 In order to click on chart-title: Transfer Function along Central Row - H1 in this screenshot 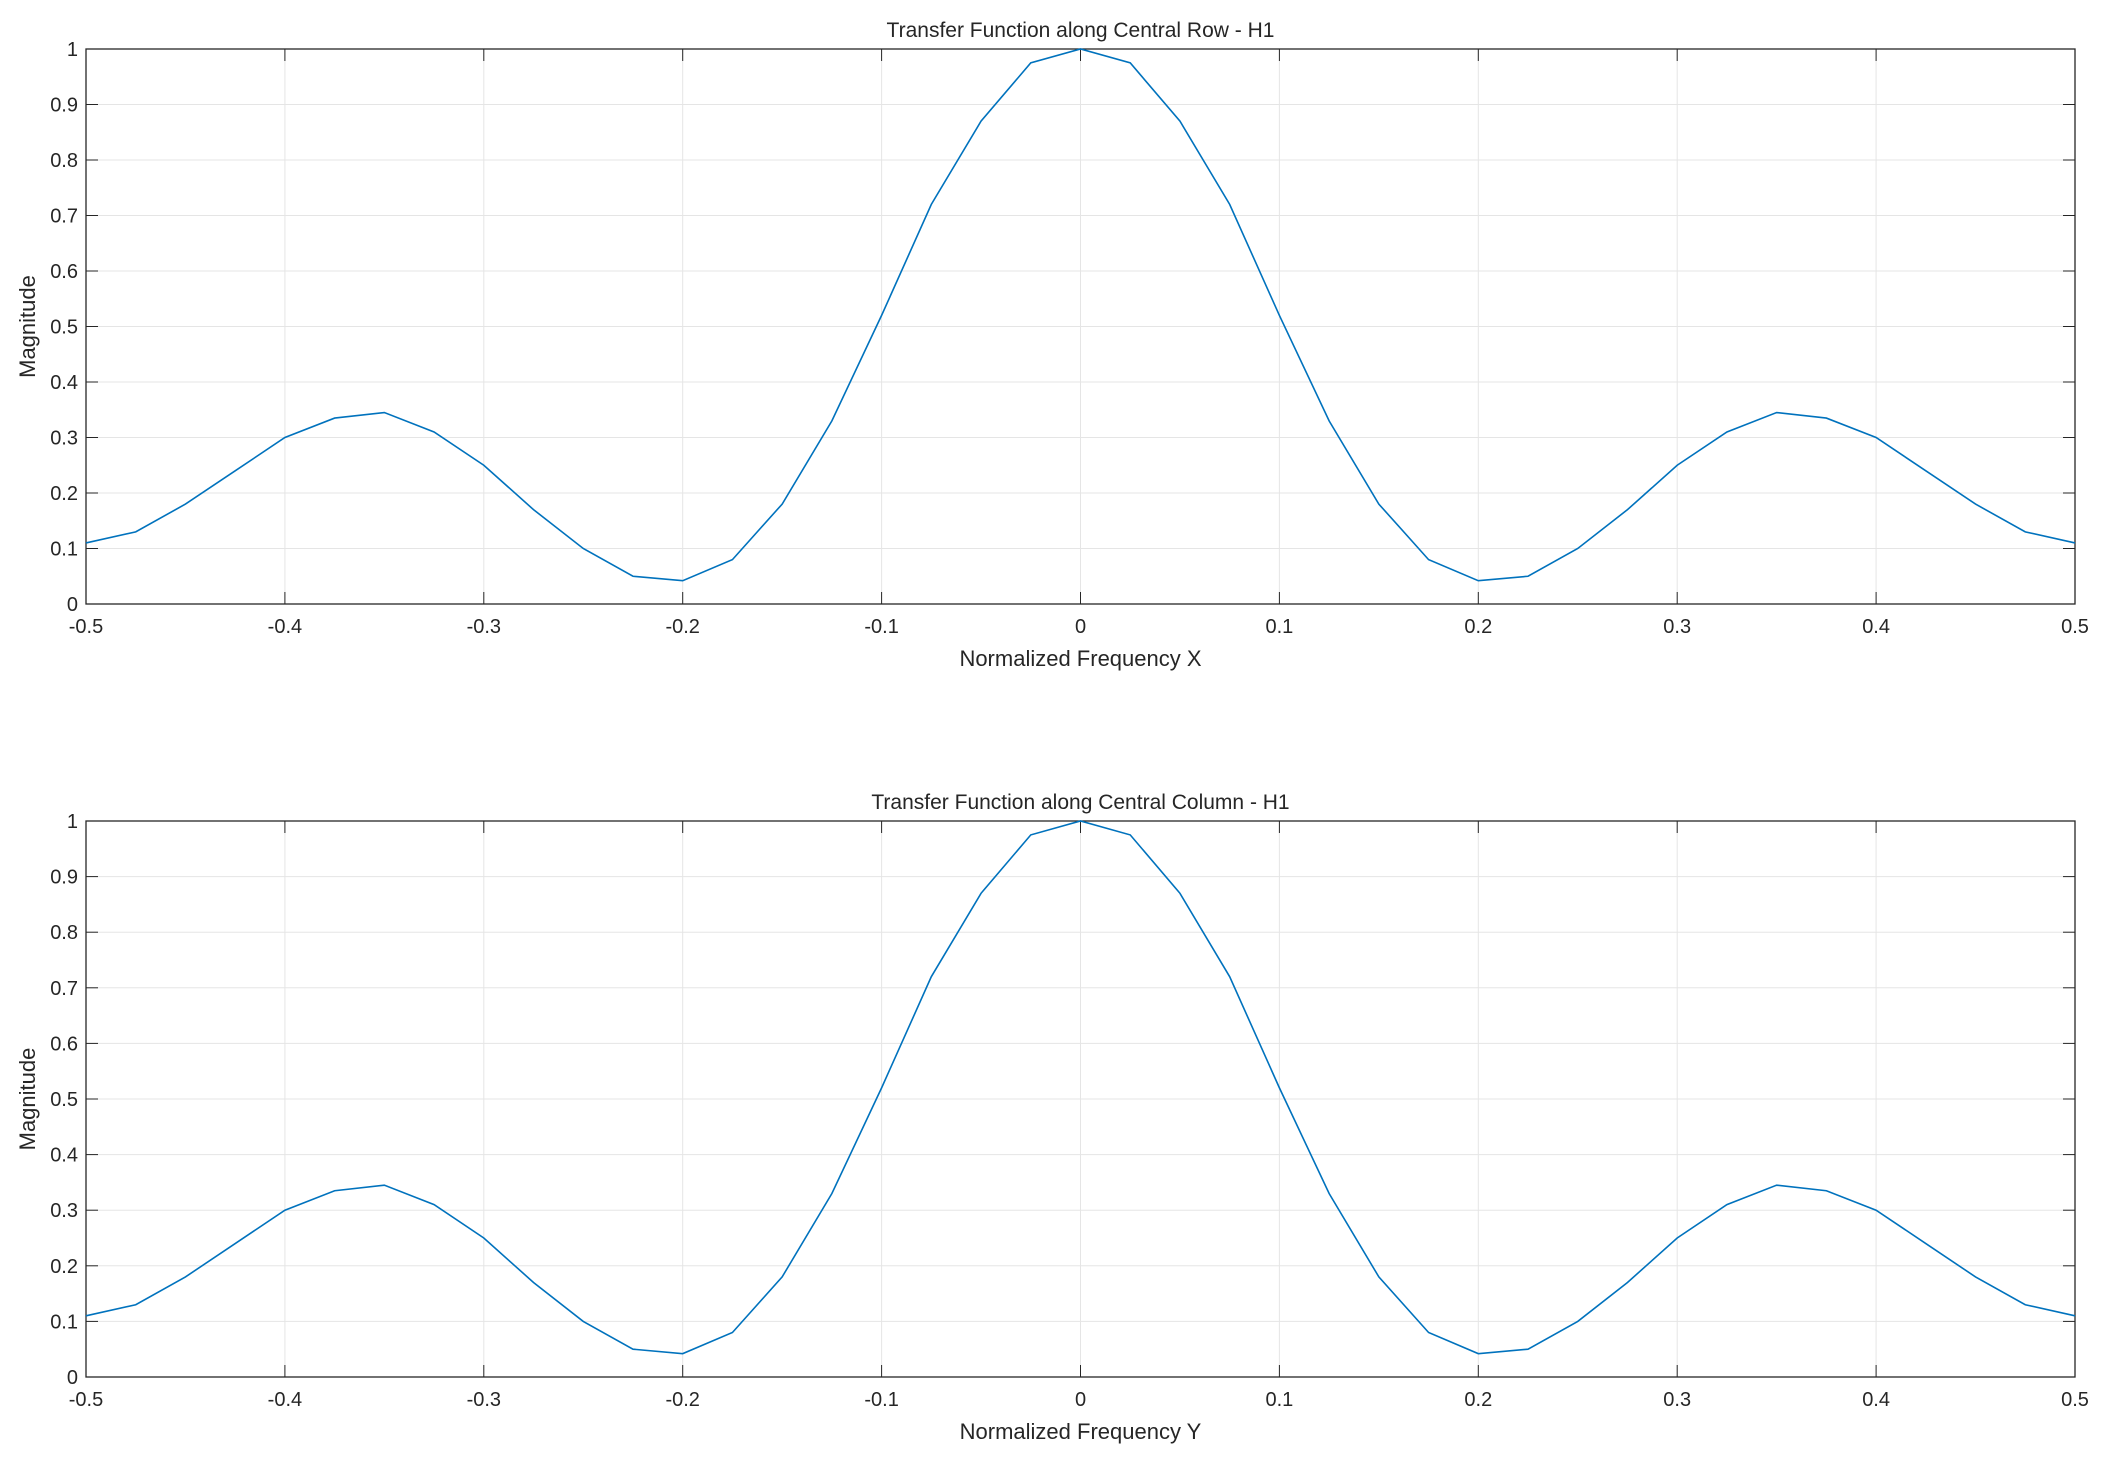, I will do `click(1081, 30)`.